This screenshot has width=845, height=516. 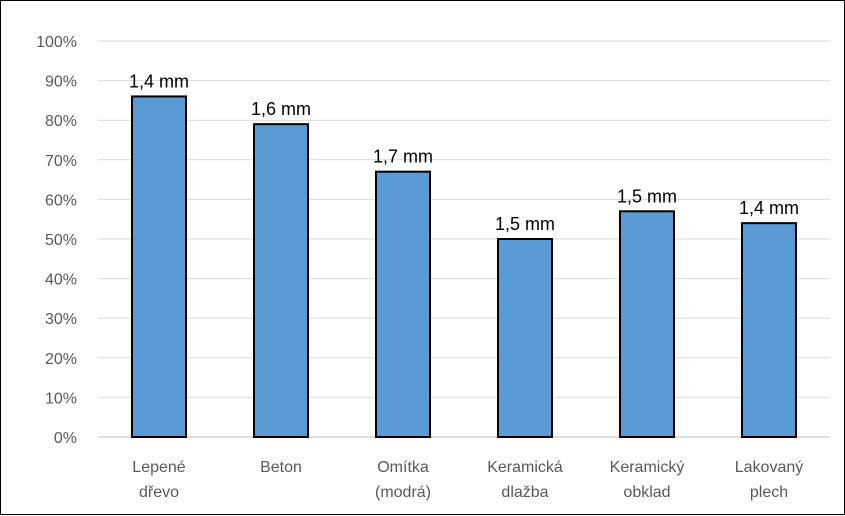 What do you see at coordinates (61, 121) in the screenshot?
I see `y-tick-label: 80%` at bounding box center [61, 121].